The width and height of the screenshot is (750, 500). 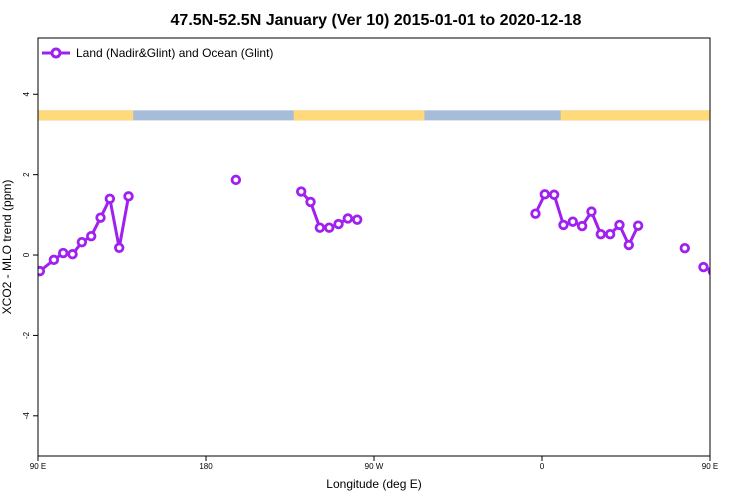 I want to click on x-axis: 90 E 180 90 W 0 90 E, so click(x=374, y=463).